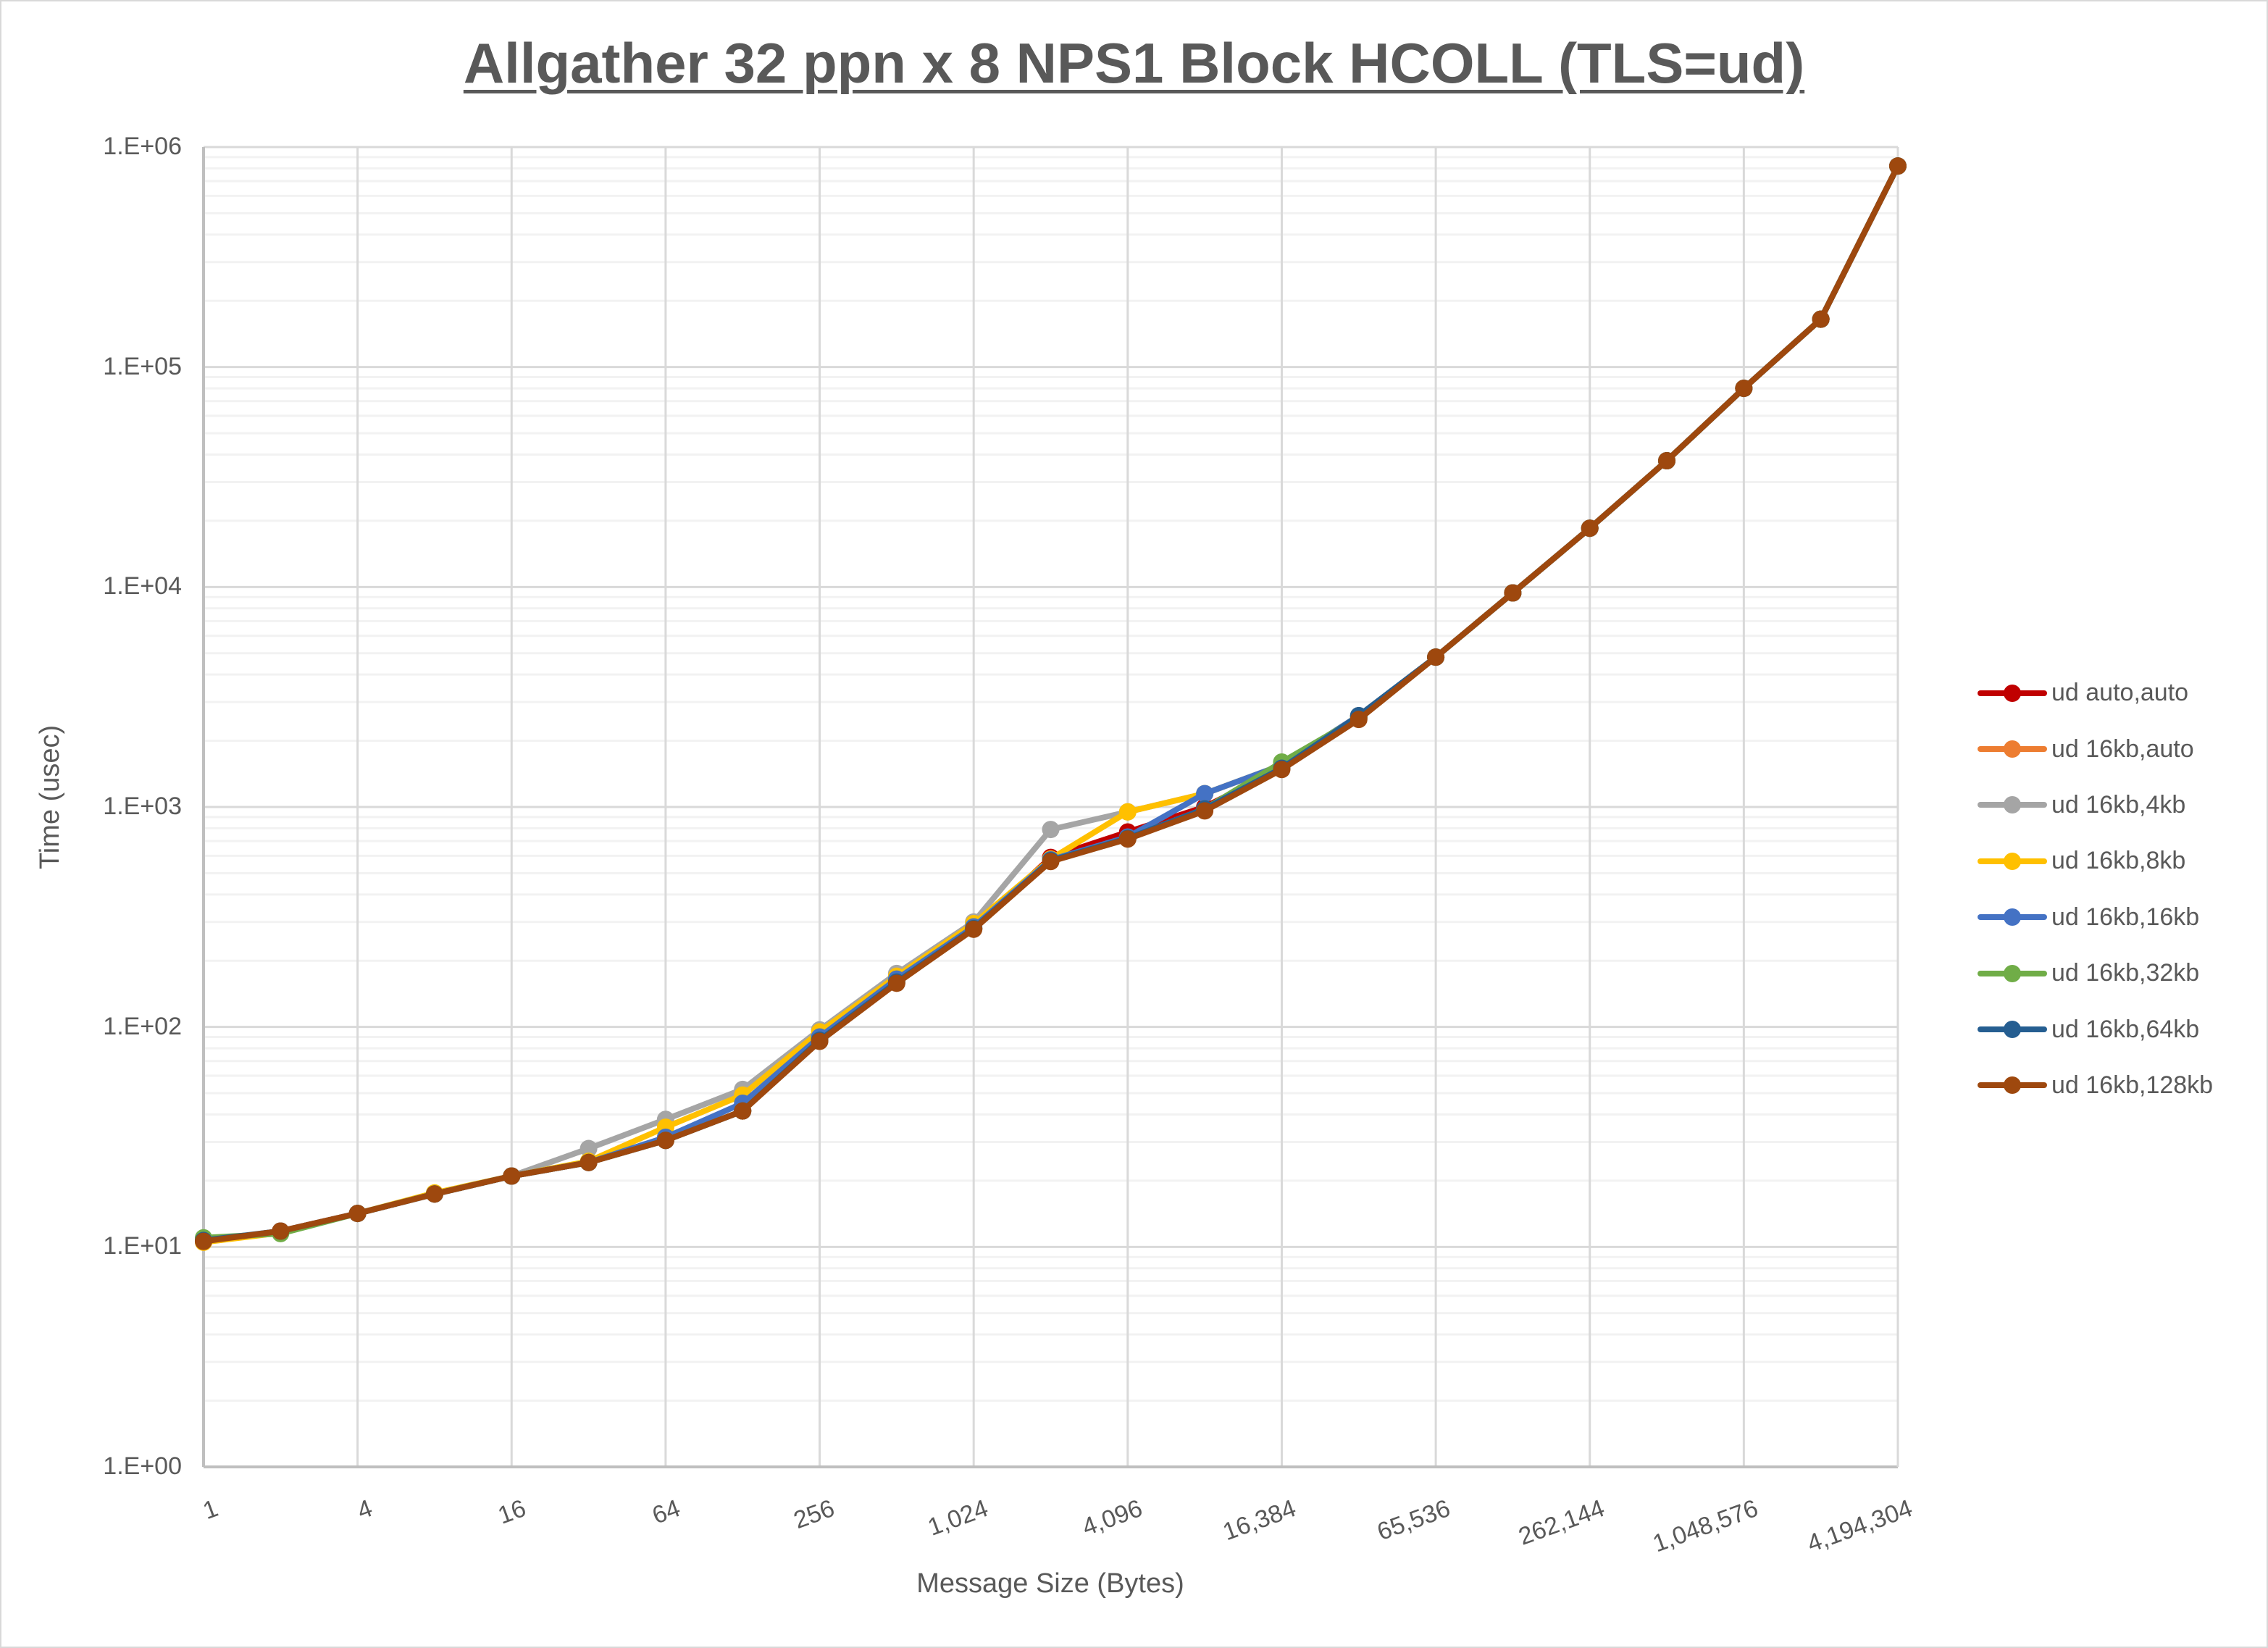 The width and height of the screenshot is (2268, 1648). What do you see at coordinates (2120, 693) in the screenshot?
I see `legend-label: ud auto,auto` at bounding box center [2120, 693].